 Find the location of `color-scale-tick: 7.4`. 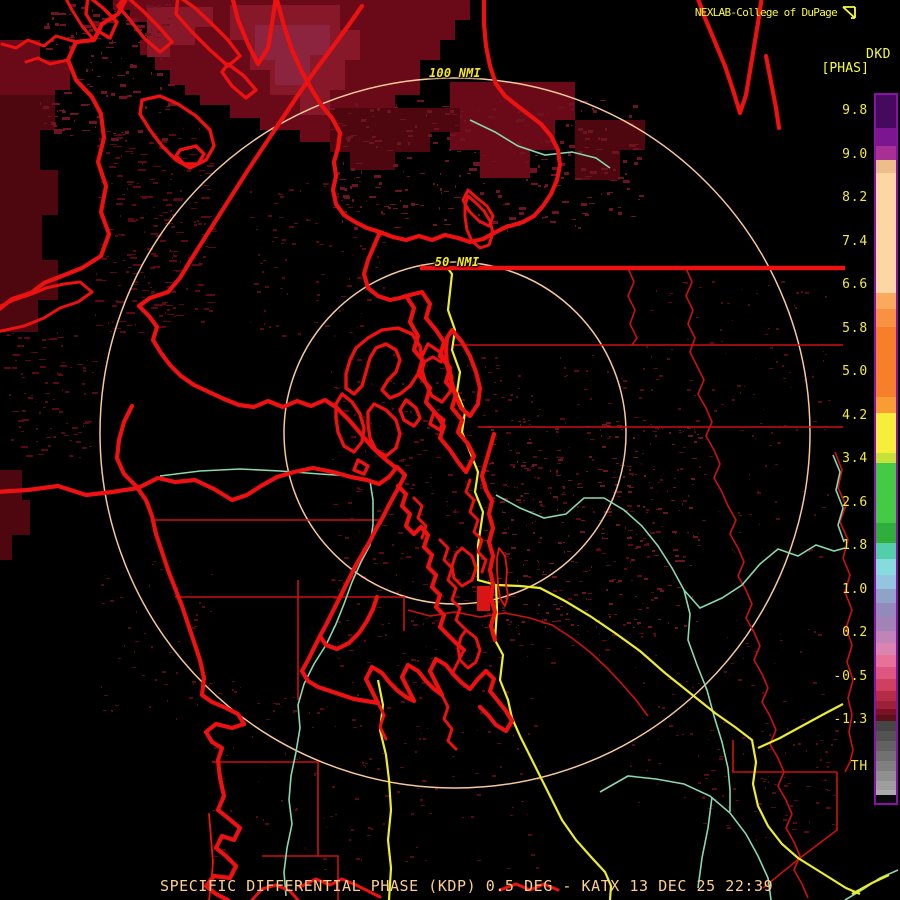

color-scale-tick: 7.4 is located at coordinates (855, 241).